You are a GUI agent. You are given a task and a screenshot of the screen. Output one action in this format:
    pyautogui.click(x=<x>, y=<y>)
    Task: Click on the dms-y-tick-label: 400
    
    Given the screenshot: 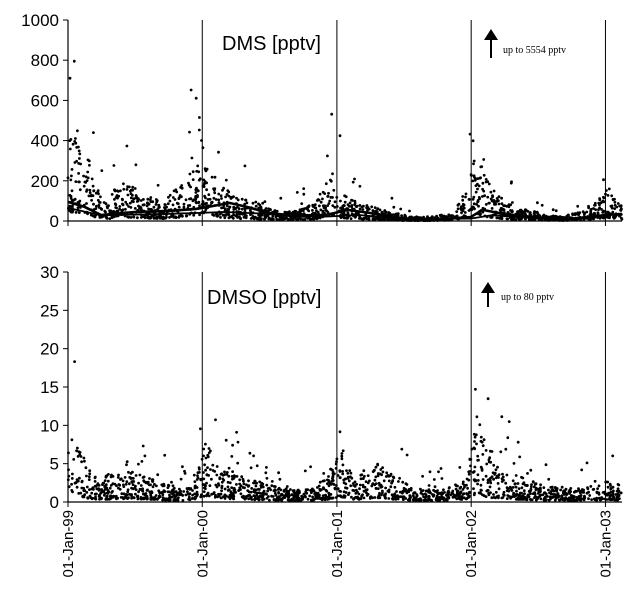 What is the action you would take?
    pyautogui.click(x=45, y=141)
    